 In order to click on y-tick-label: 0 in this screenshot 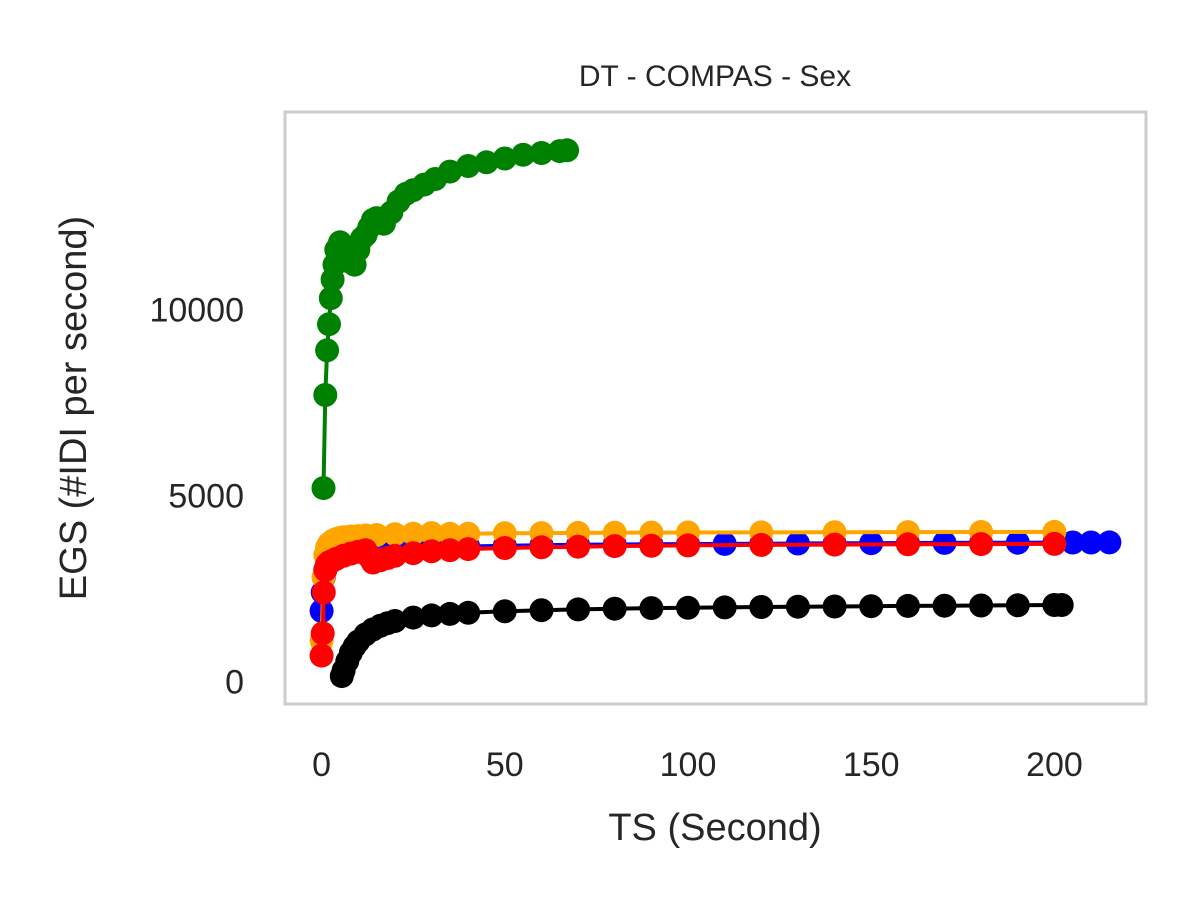, I will do `click(234, 683)`.